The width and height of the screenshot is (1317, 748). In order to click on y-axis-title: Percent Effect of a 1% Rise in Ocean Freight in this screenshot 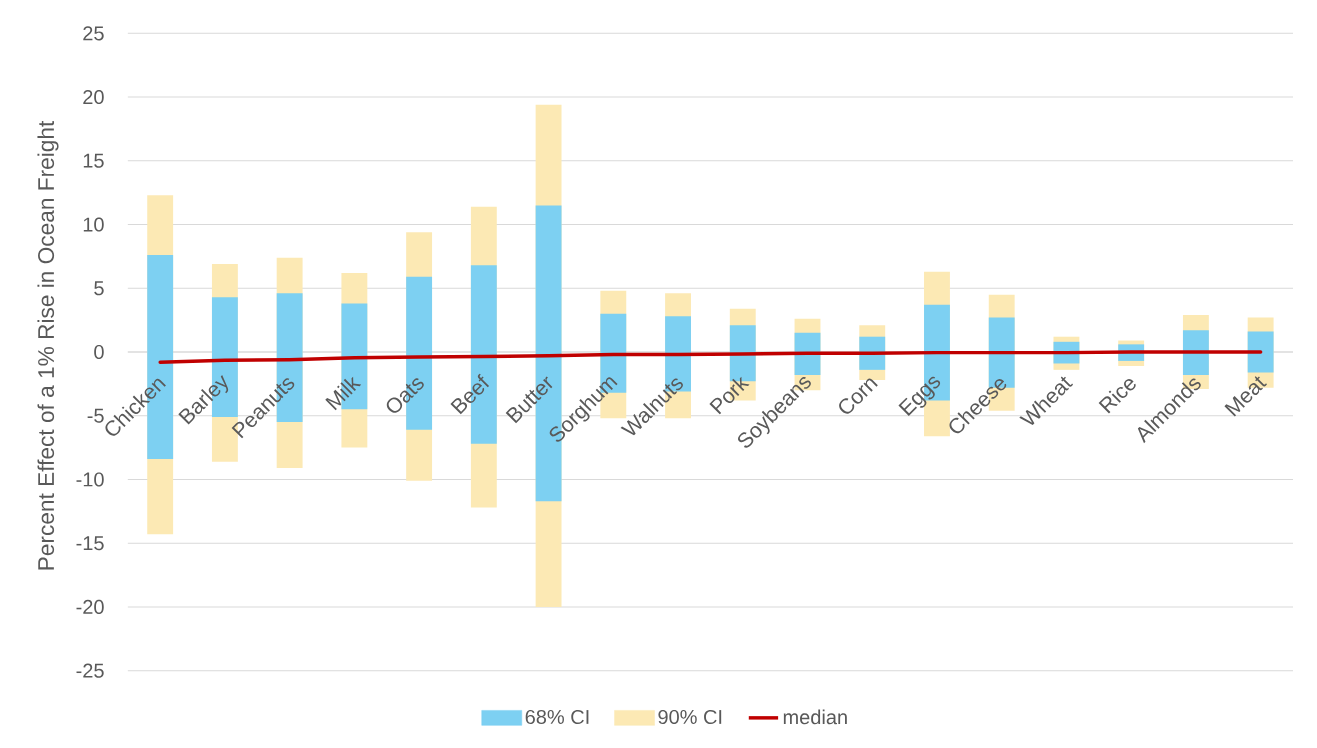, I will do `click(48, 345)`.